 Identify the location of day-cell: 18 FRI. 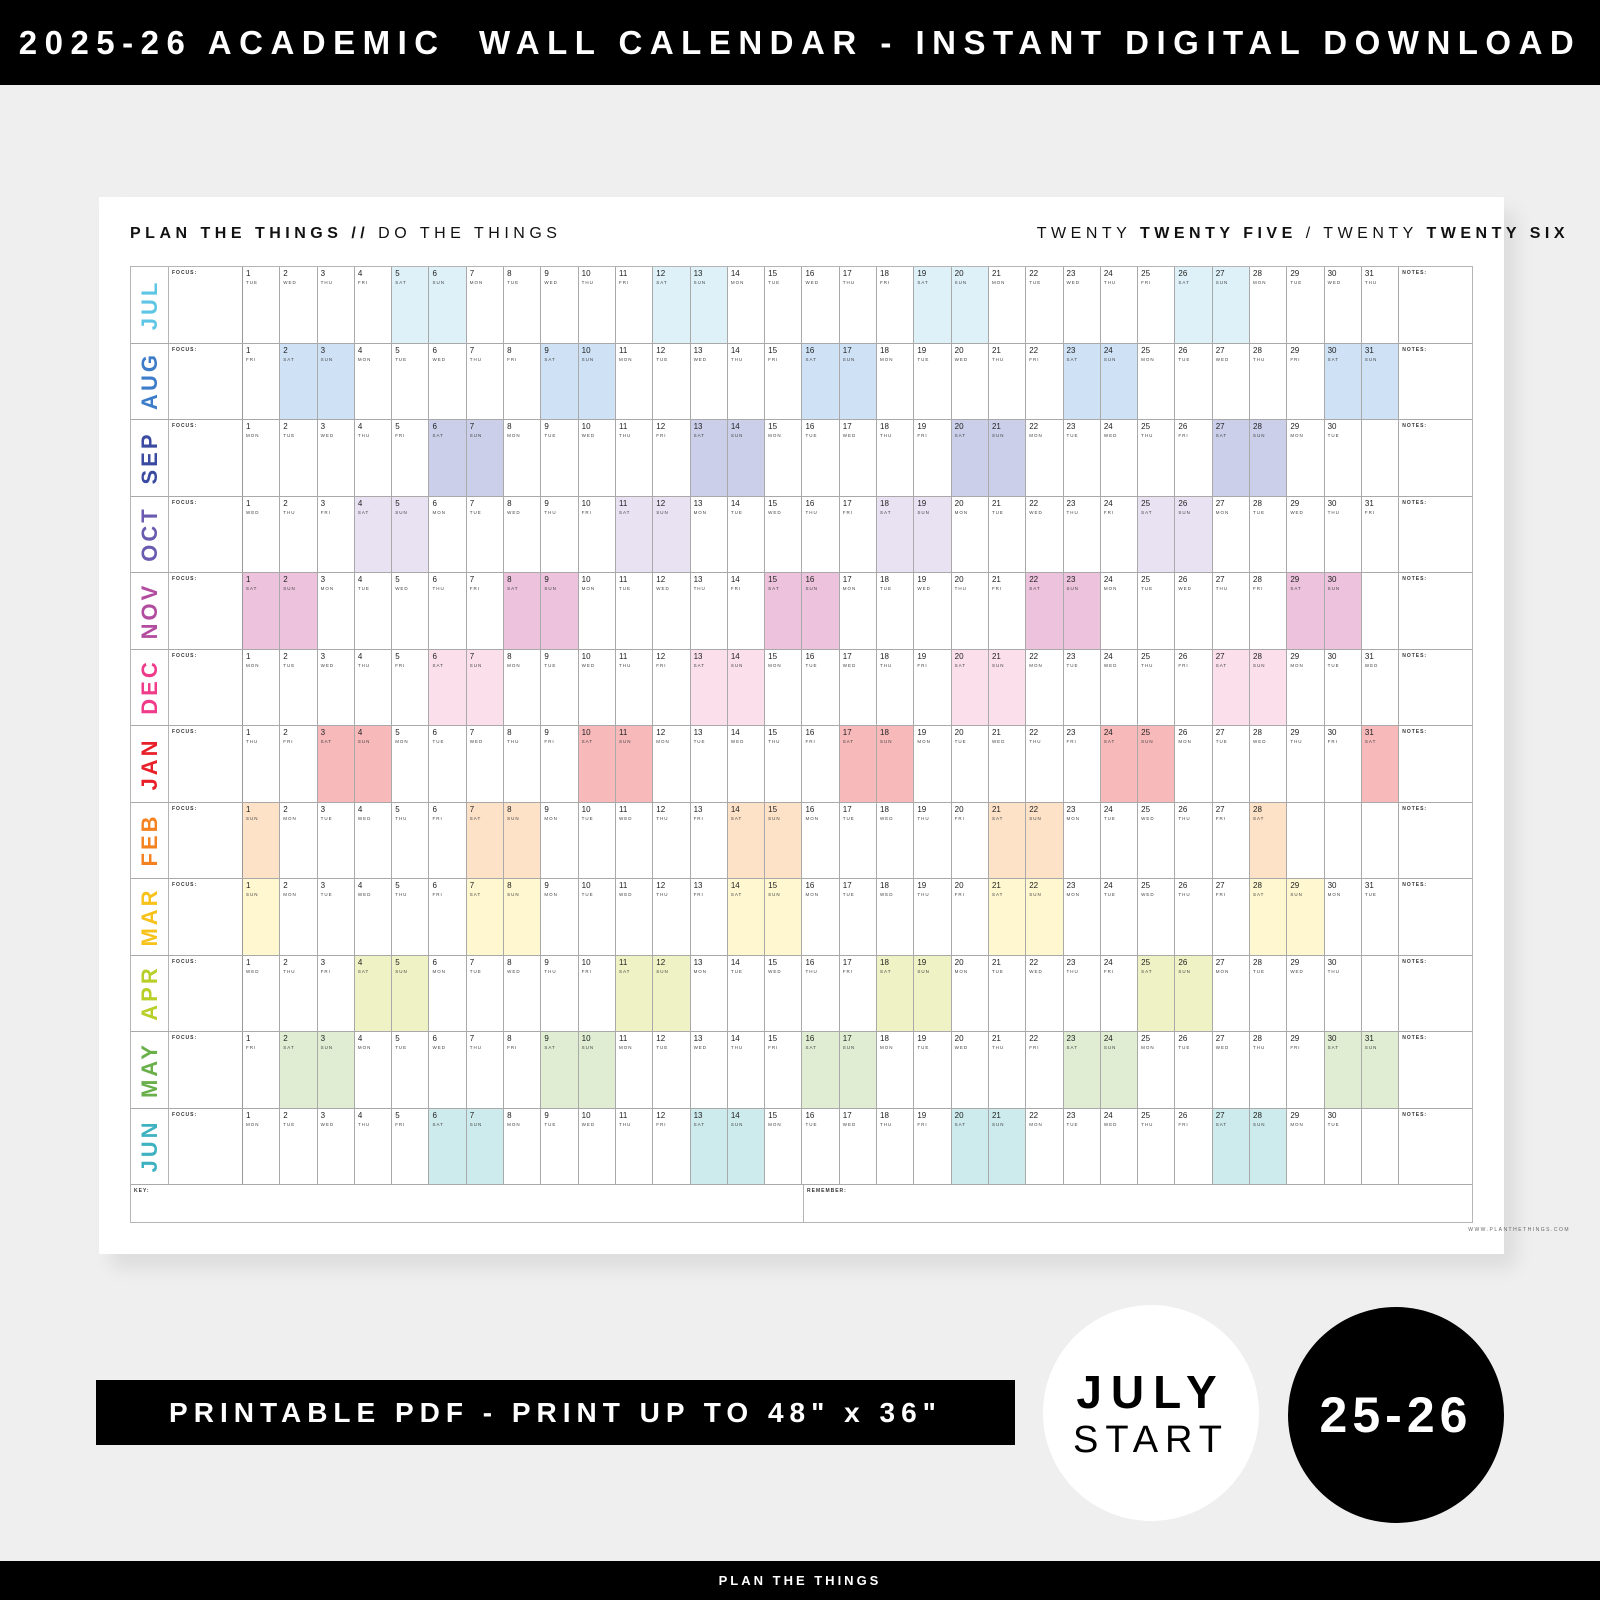
(896, 305).